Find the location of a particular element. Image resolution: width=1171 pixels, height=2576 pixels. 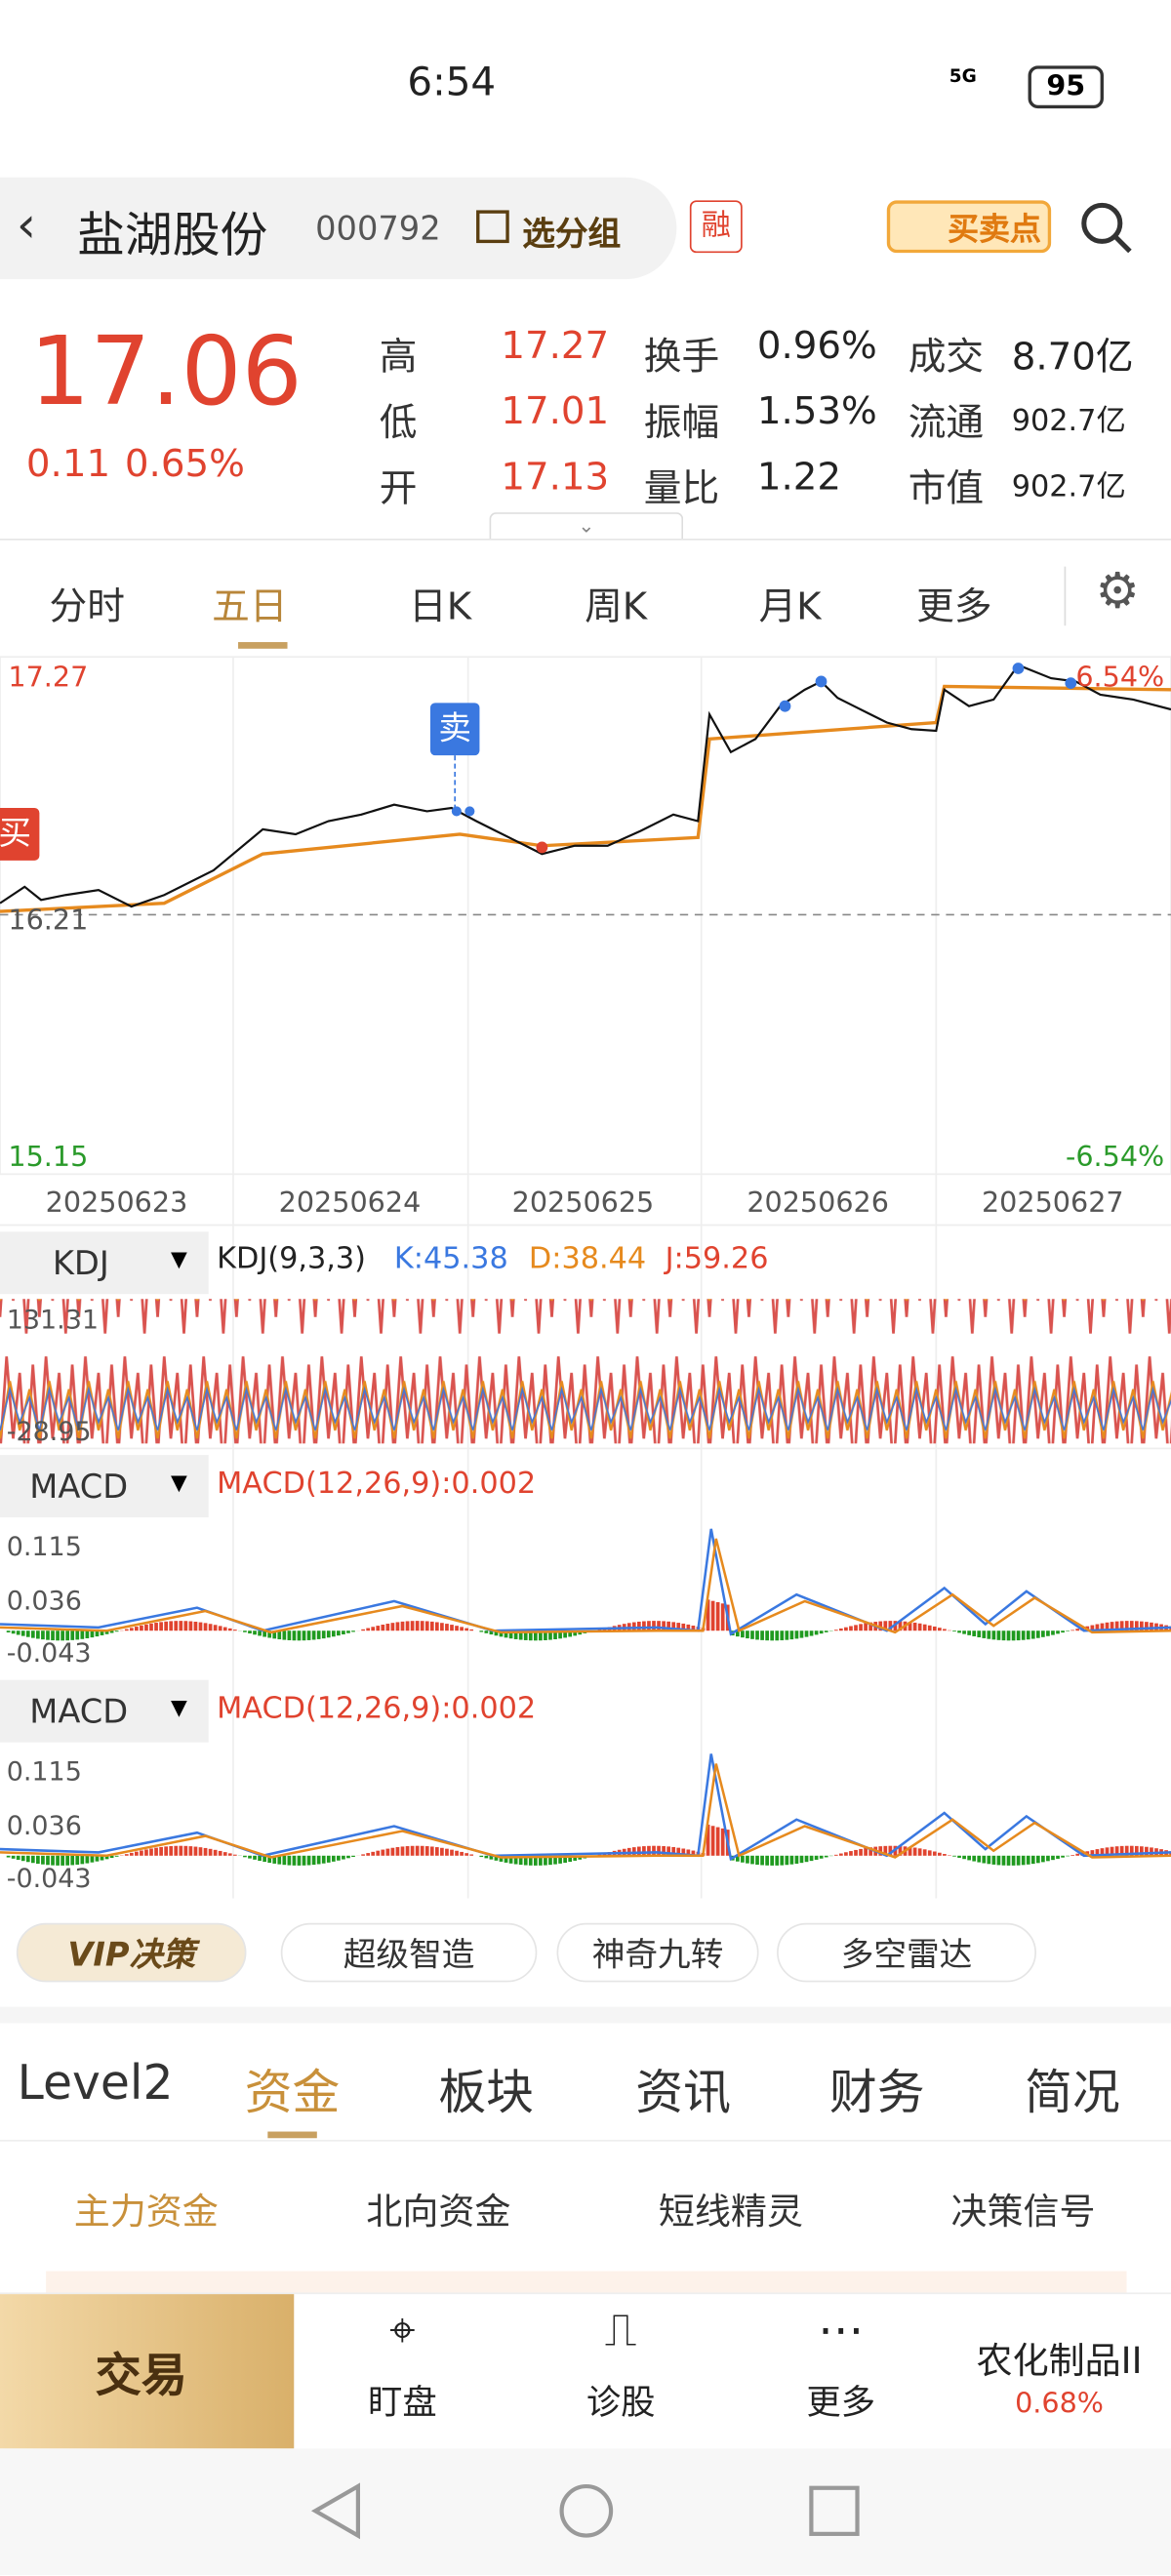

section-tab: 财务 is located at coordinates (876, 2092).